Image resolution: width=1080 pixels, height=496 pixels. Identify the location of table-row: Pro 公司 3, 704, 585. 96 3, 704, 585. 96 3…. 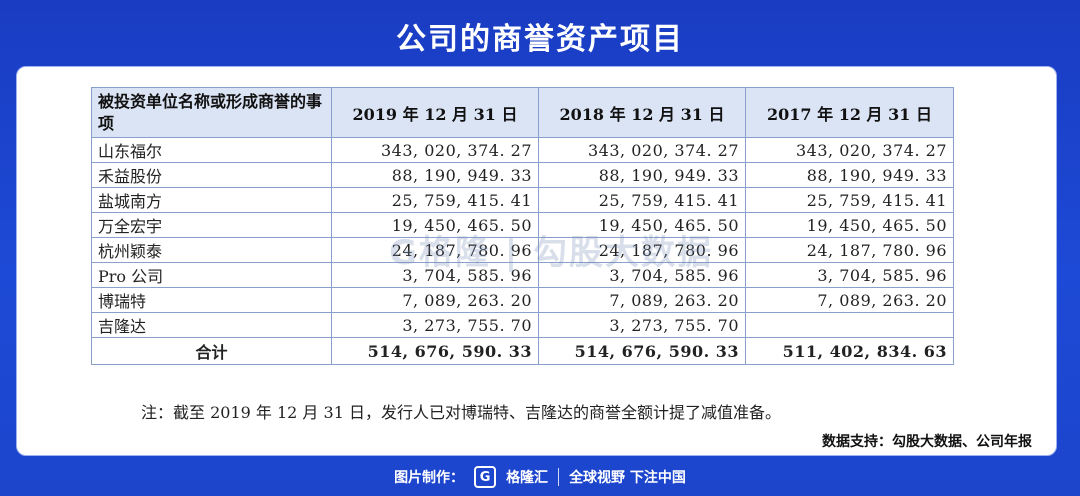
(522, 275).